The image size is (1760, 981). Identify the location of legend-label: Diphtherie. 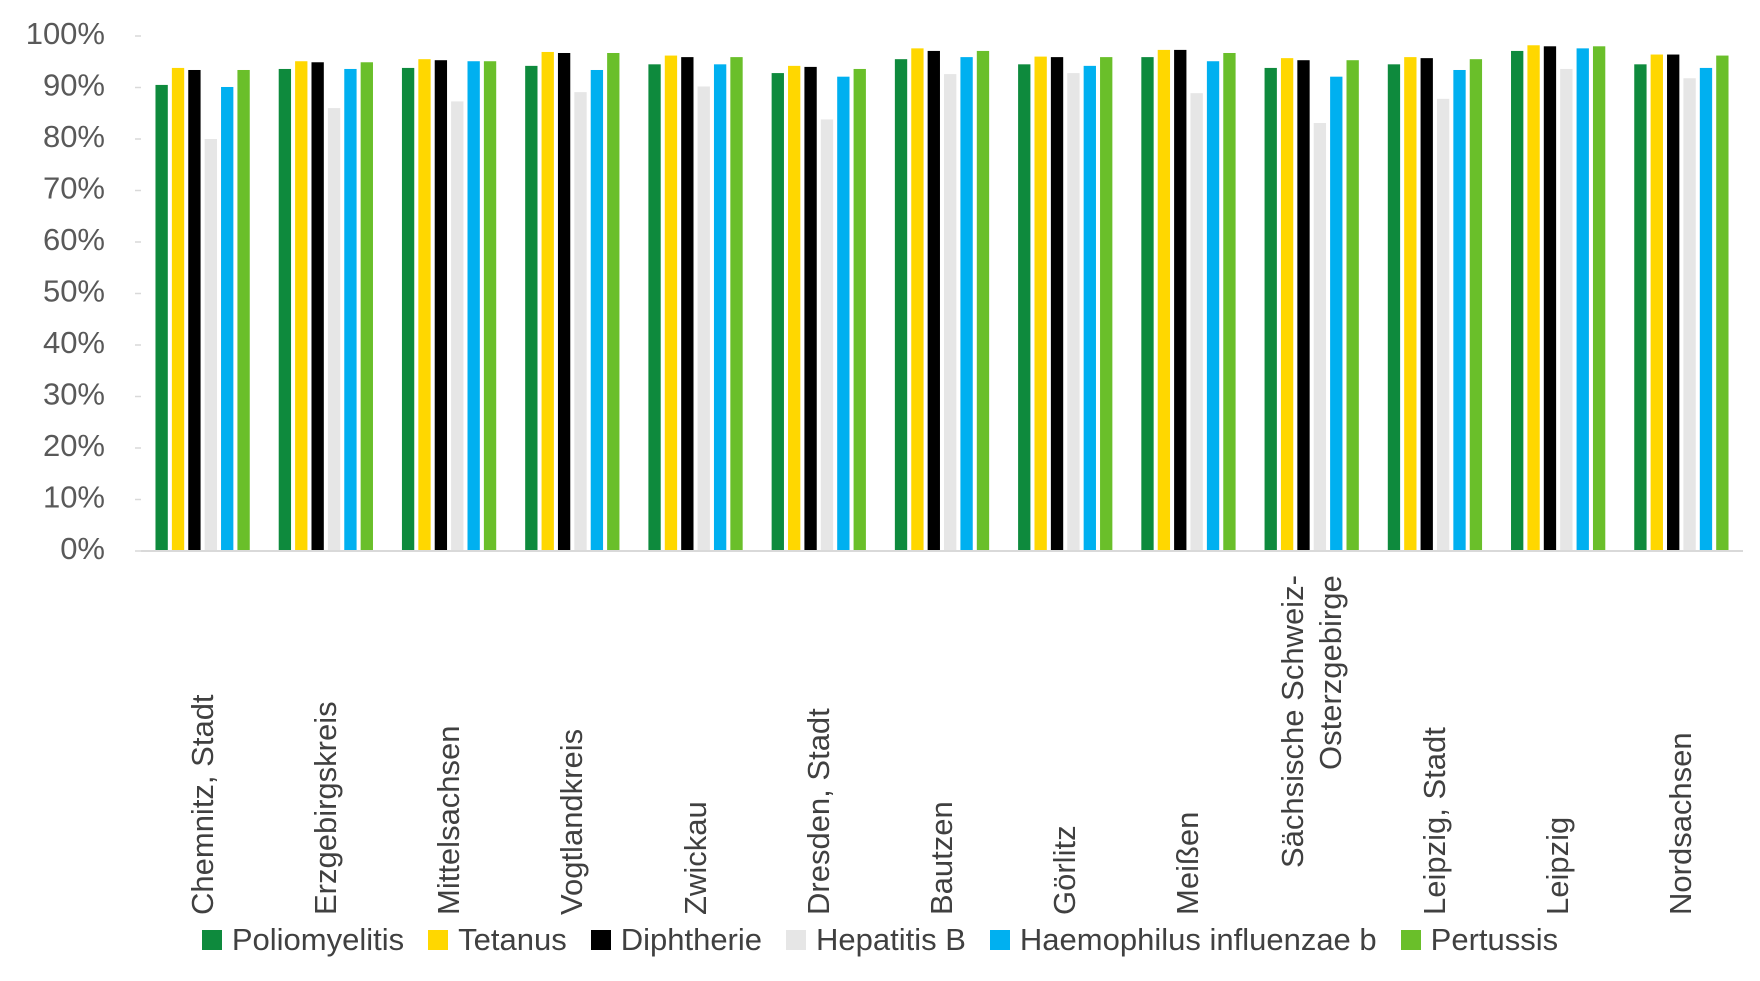
(691, 939).